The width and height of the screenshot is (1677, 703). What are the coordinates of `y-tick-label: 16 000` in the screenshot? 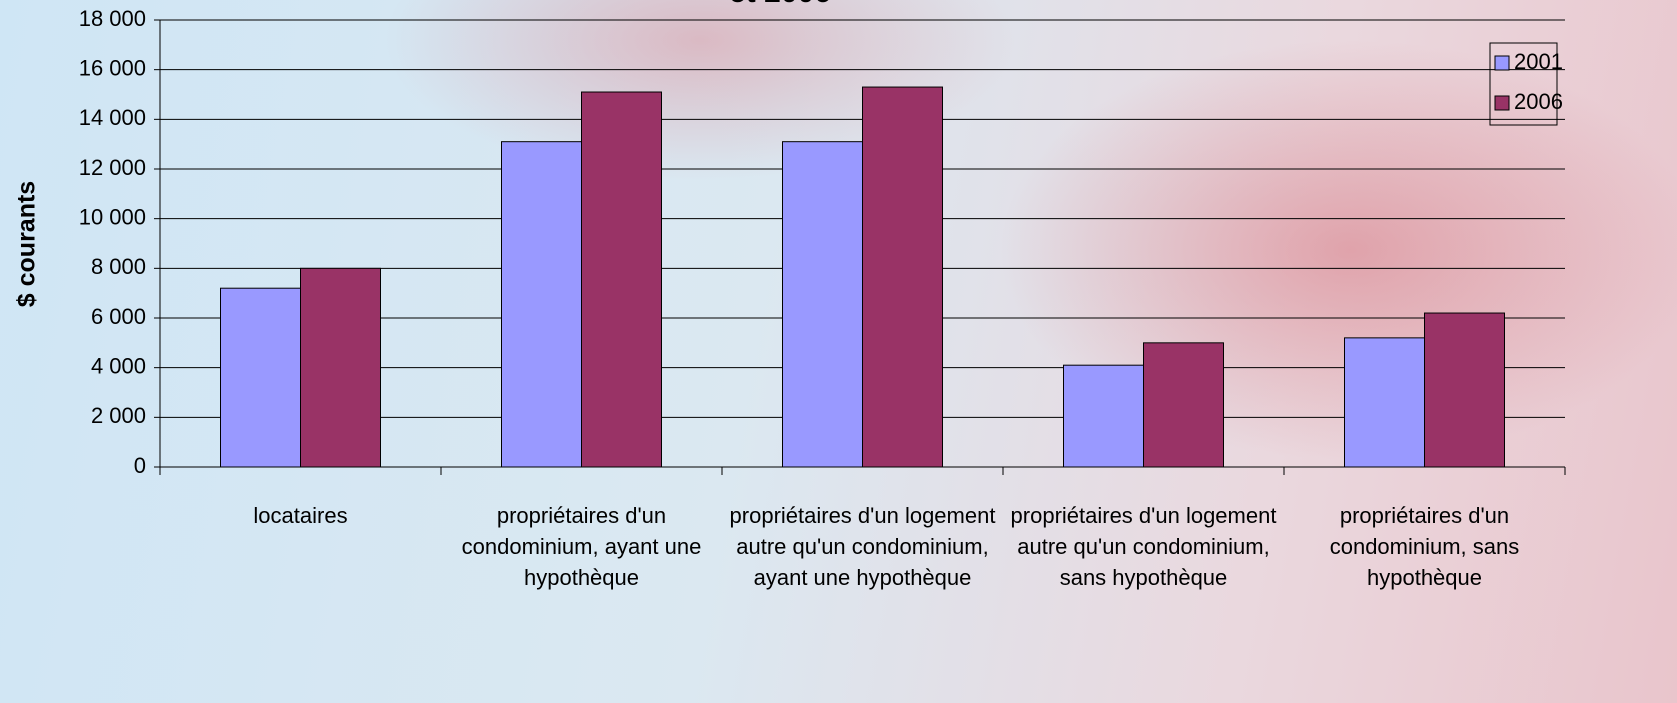 It's located at (112, 67).